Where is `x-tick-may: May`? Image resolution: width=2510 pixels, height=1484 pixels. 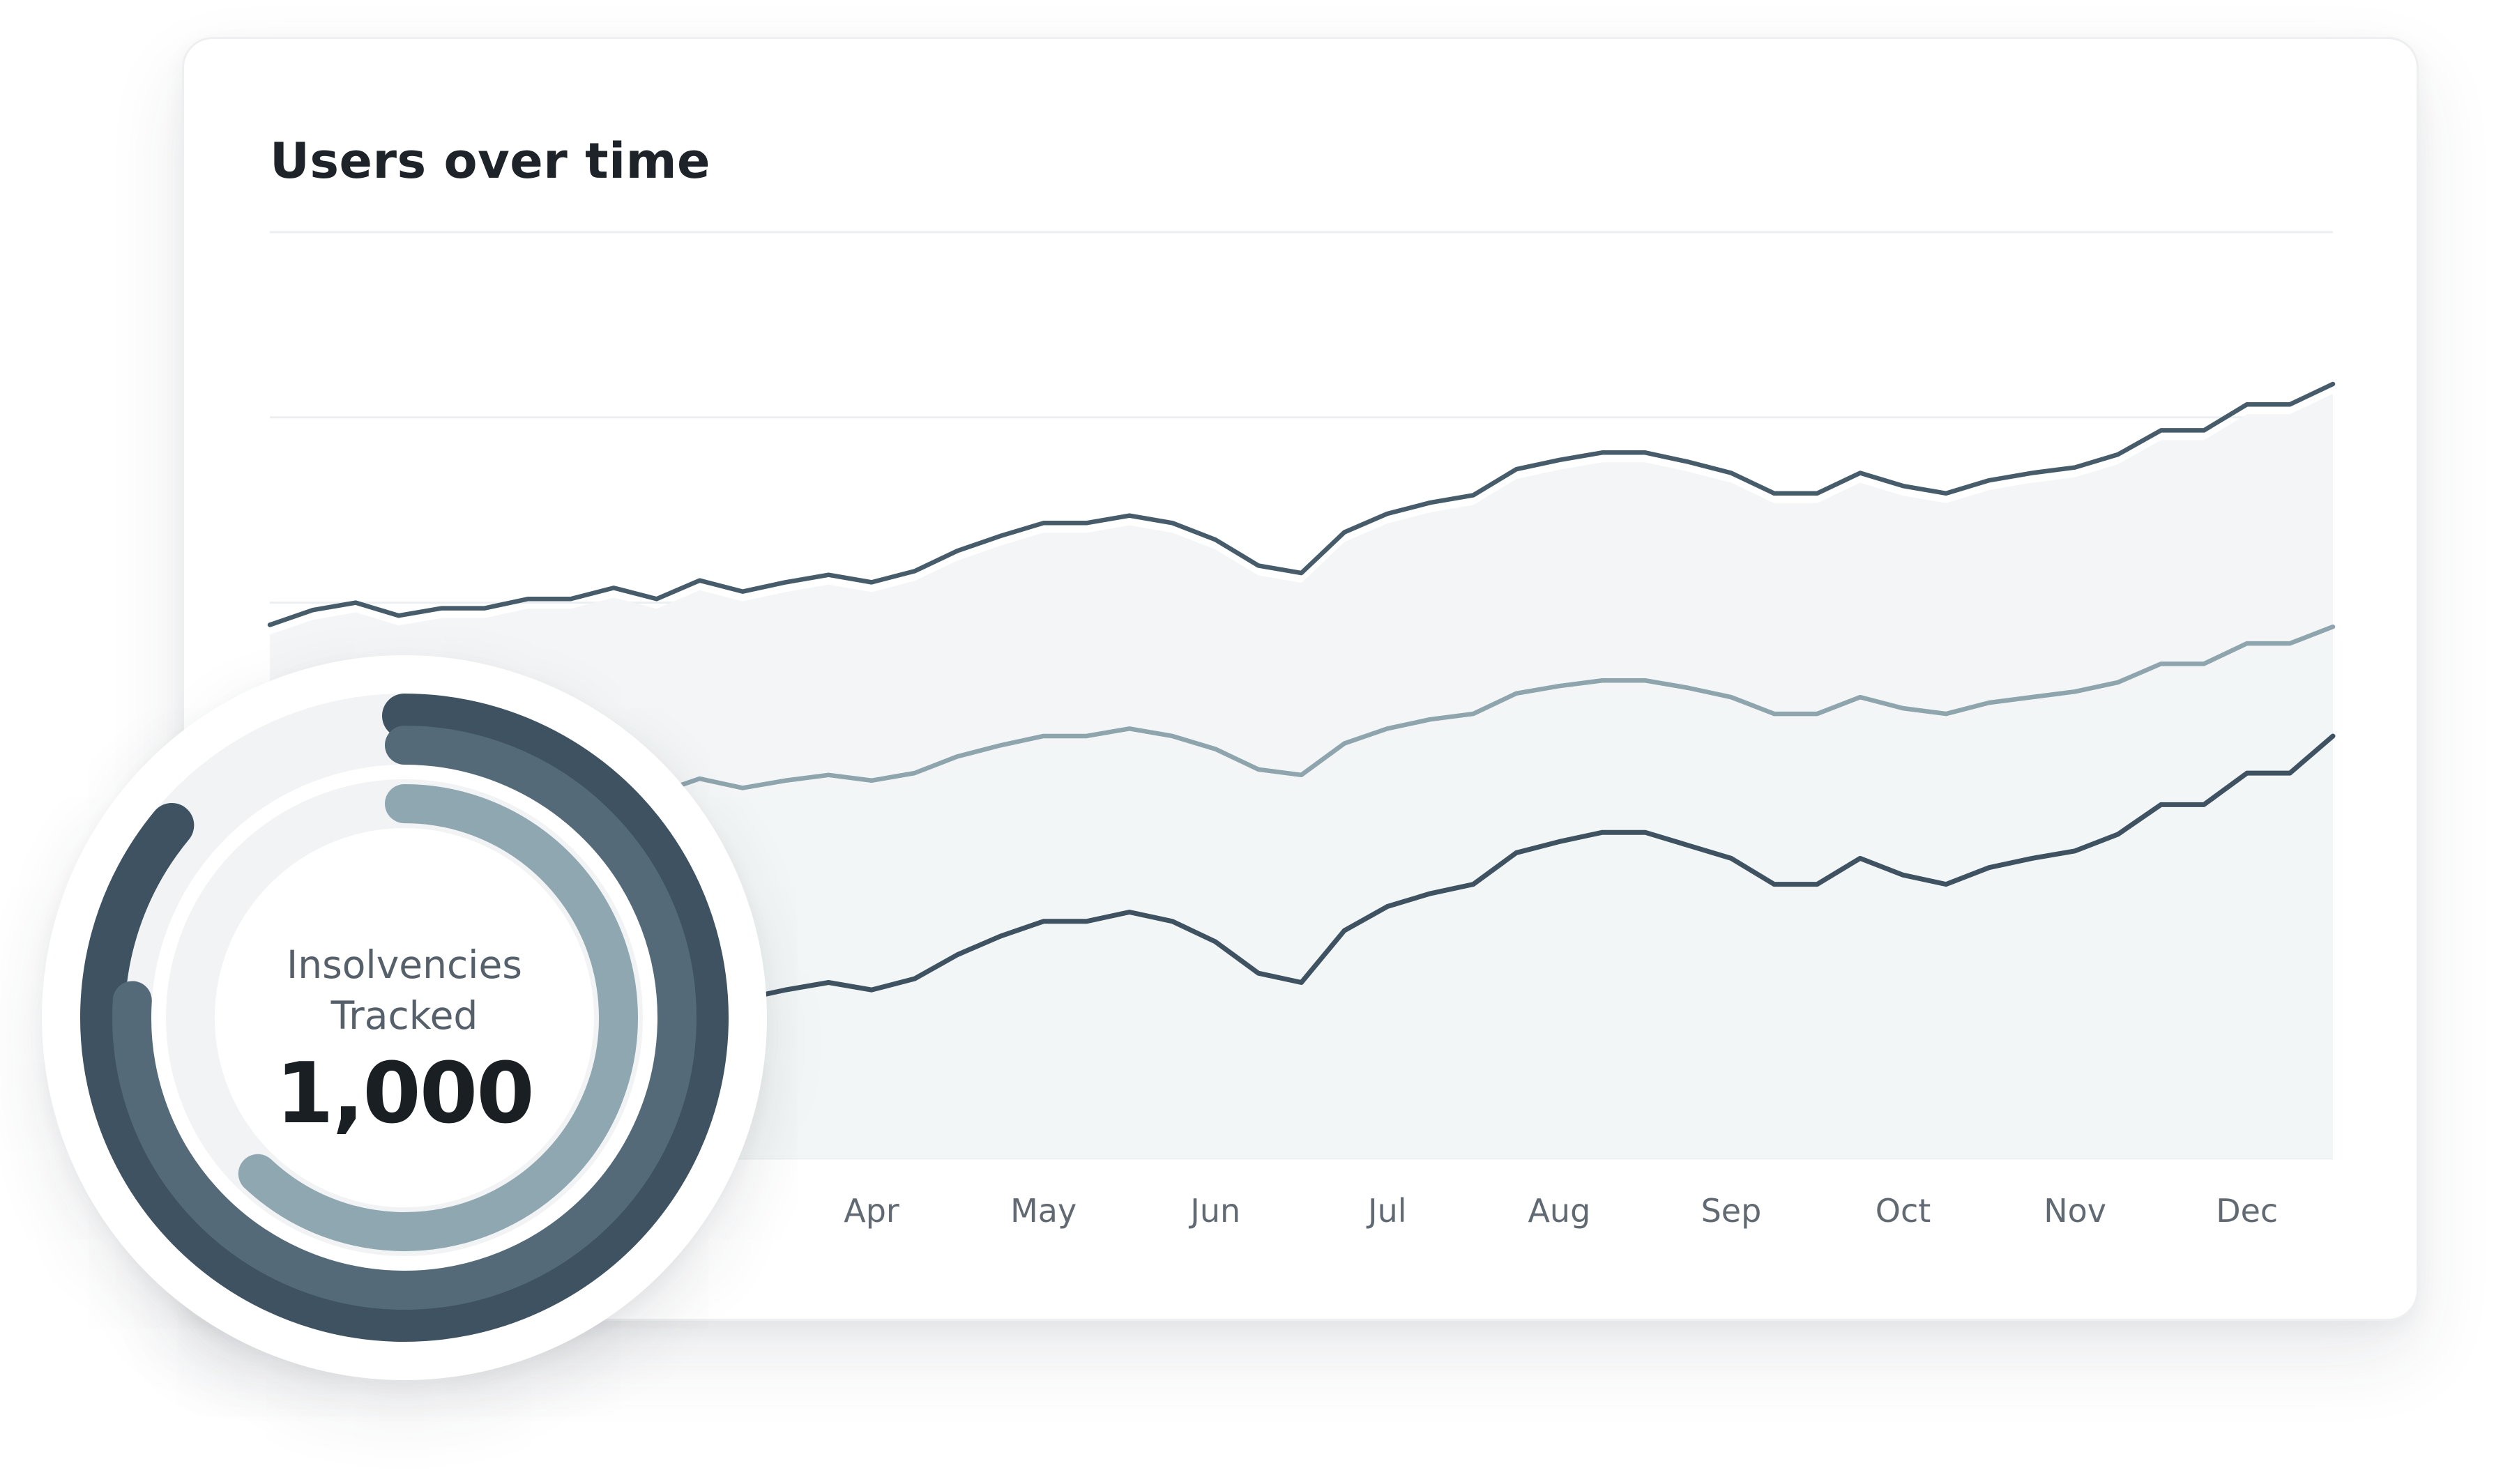
x-tick-may: May is located at coordinates (1043, 1211).